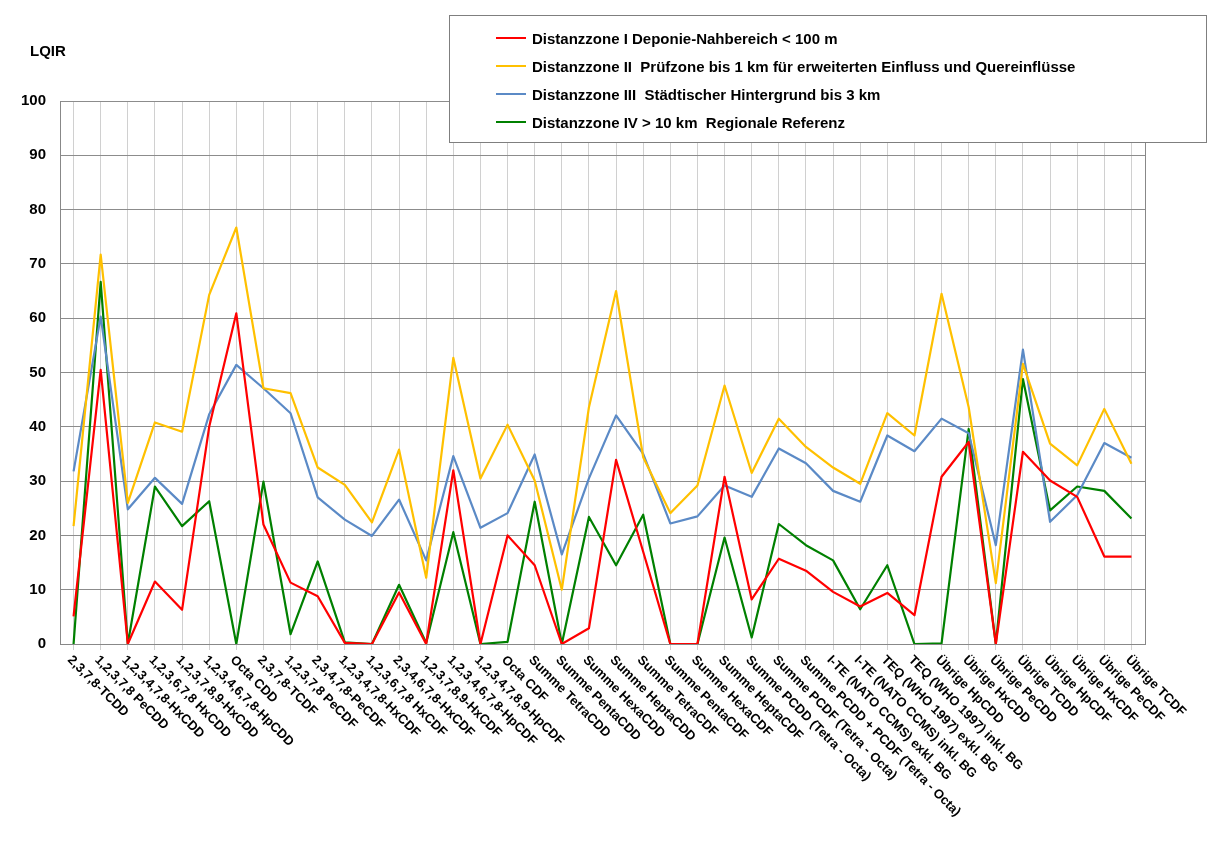  What do you see at coordinates (685, 38) in the screenshot?
I see `legend-label: Distanzzone I Deponie-Nahbereich < 100 m` at bounding box center [685, 38].